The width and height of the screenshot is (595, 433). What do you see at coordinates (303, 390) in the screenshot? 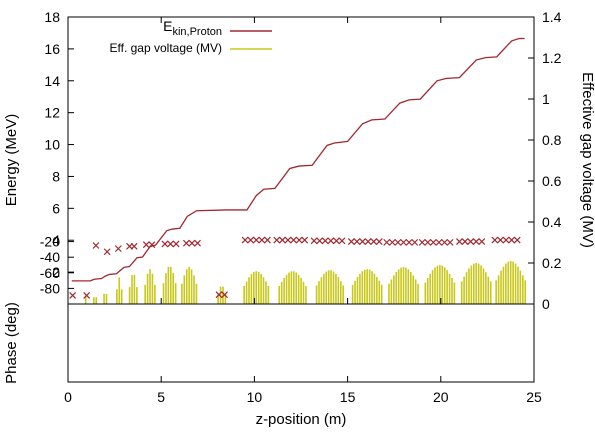
I see `x-axis-ticks: 0 5 10 15 20 25` at bounding box center [303, 390].